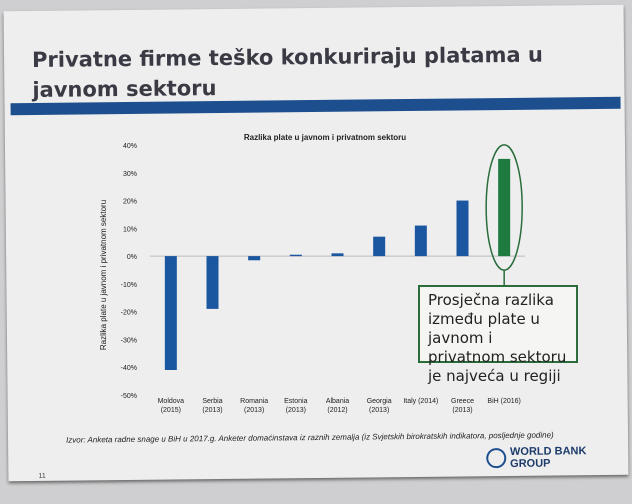 The height and width of the screenshot is (504, 632). What do you see at coordinates (130, 174) in the screenshot?
I see `y-tick-label: 30%` at bounding box center [130, 174].